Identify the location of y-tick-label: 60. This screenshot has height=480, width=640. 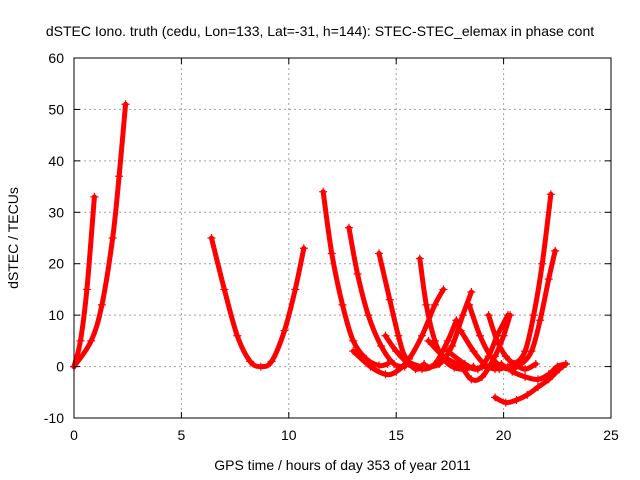
(56, 58).